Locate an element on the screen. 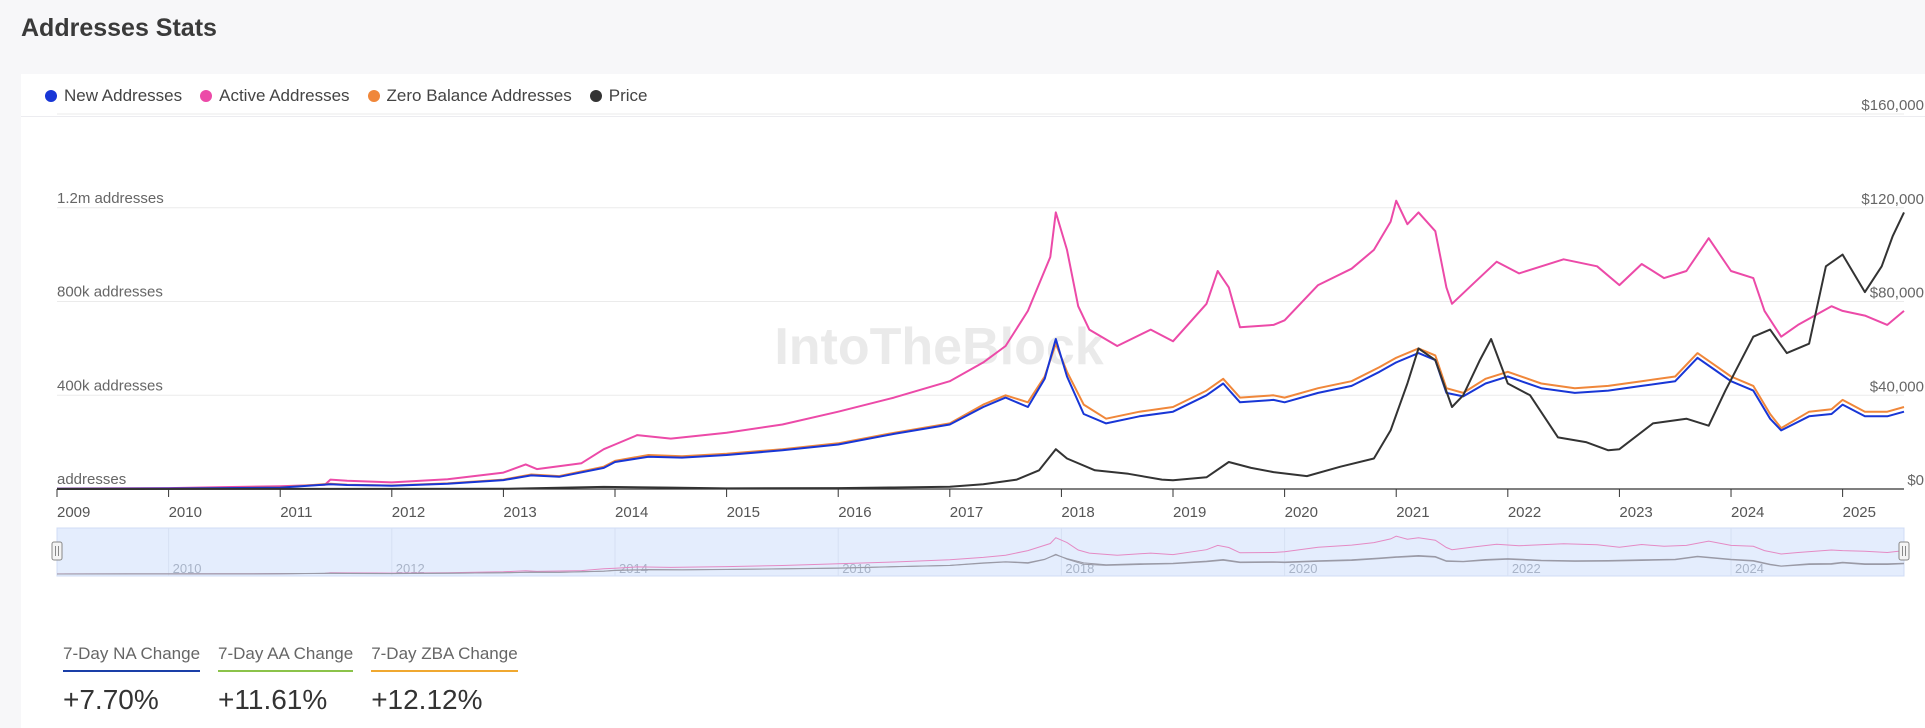 The height and width of the screenshot is (728, 1925). stat-label: 7-Day NA Change is located at coordinates (132, 658).